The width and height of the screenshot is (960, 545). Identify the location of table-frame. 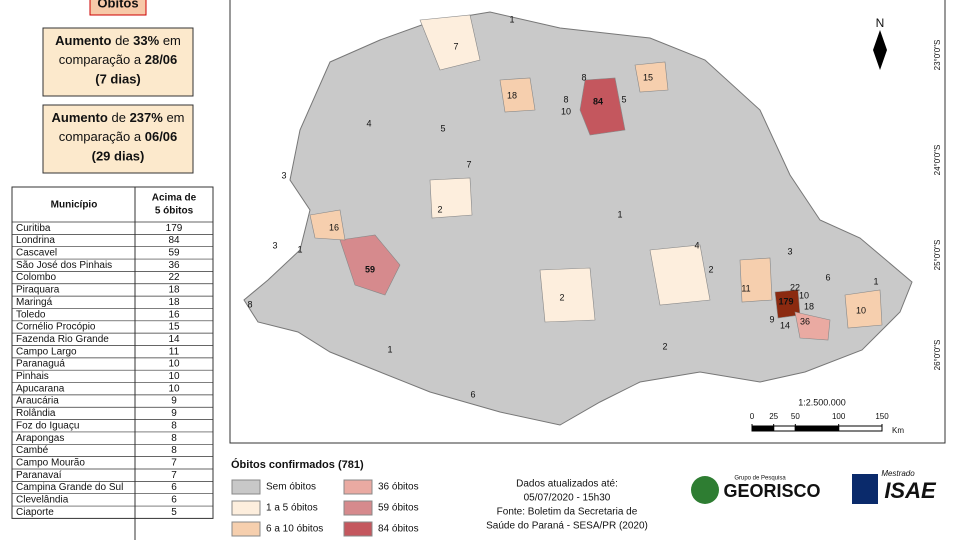
(112, 352).